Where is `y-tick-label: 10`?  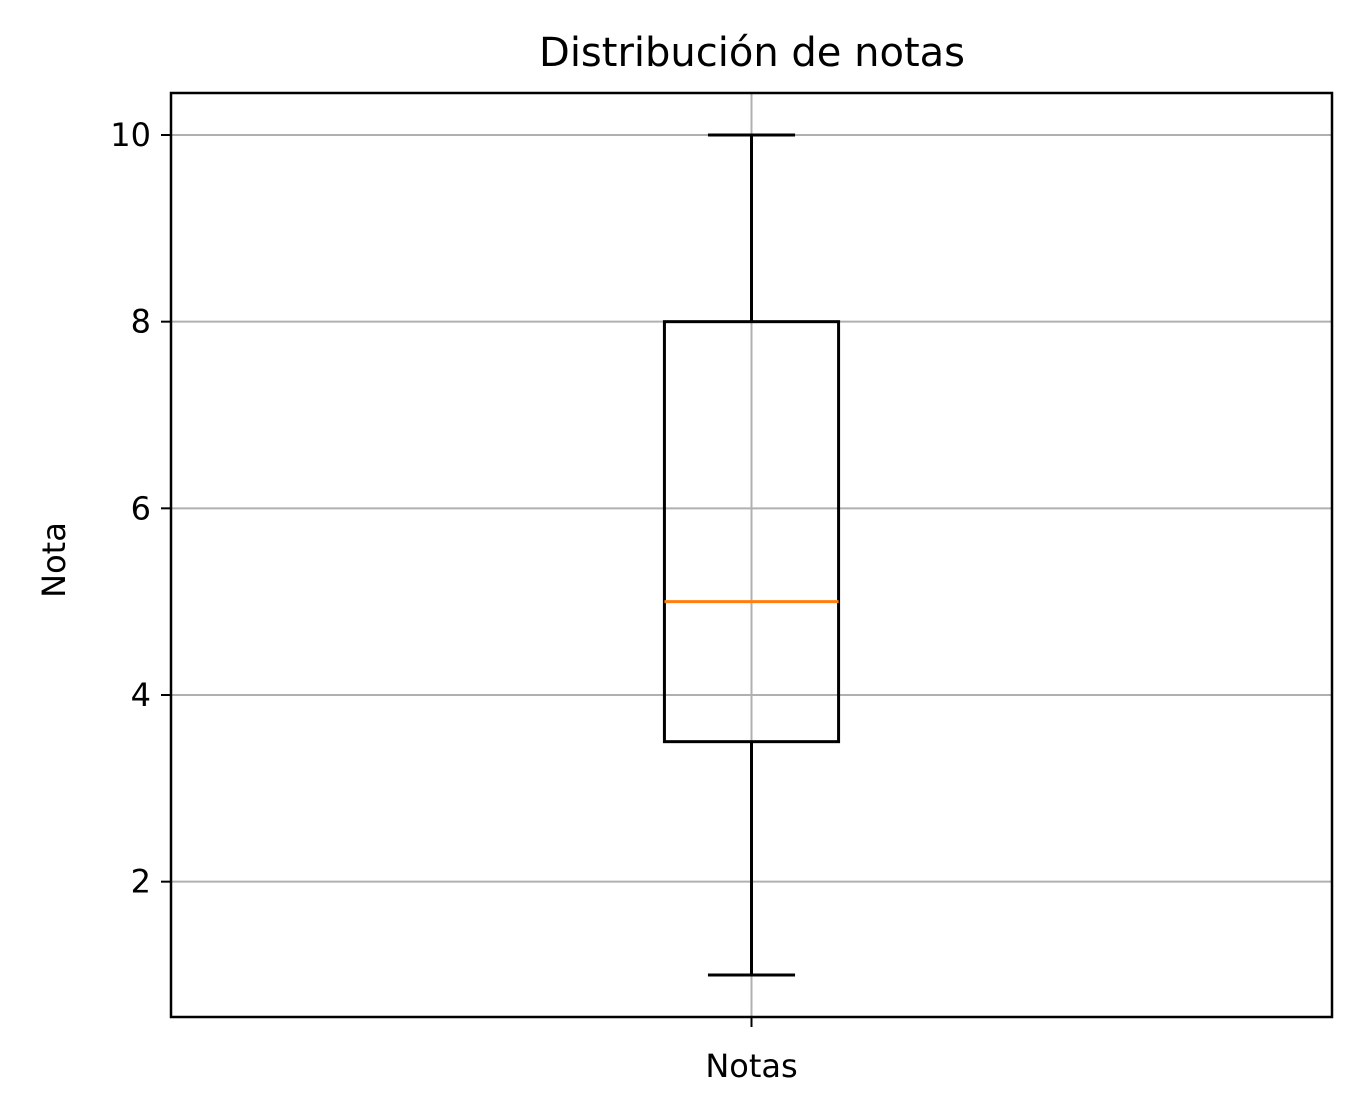 y-tick-label: 10 is located at coordinates (130, 135).